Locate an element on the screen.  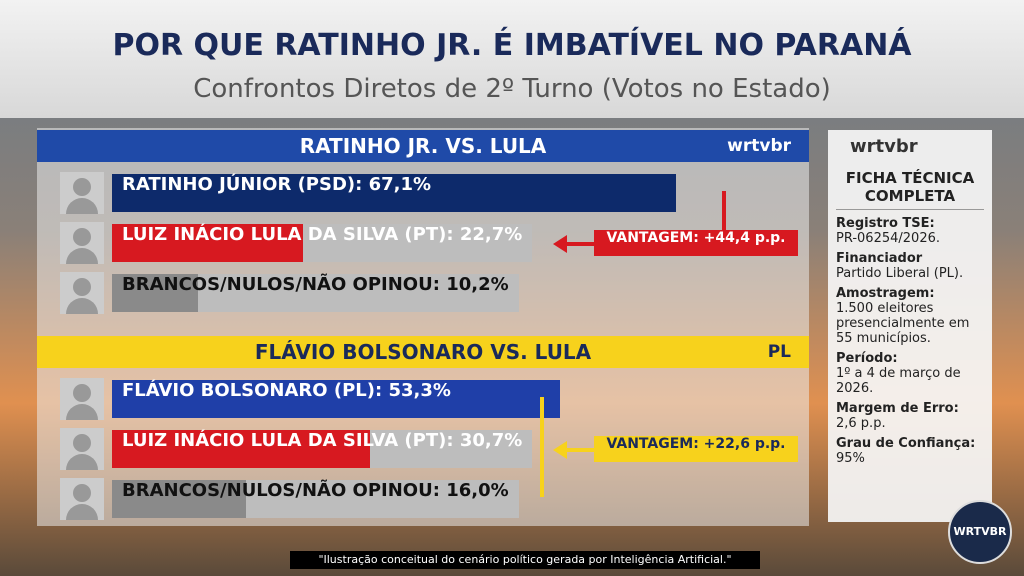
item-text: Partido Liberal (PL). is located at coordinates (900, 273).